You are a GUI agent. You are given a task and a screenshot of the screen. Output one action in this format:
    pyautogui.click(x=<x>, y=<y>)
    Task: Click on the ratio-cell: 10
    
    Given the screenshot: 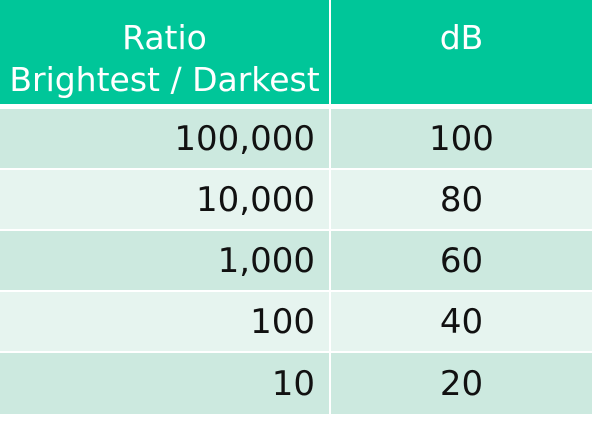 What is the action you would take?
    pyautogui.click(x=165, y=383)
    